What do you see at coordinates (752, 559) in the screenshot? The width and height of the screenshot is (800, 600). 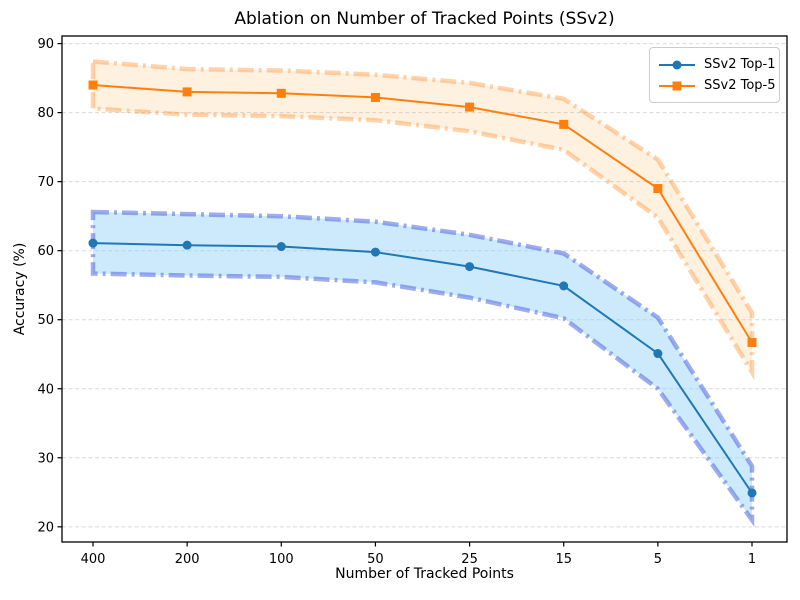 I see `x-tick-label: 1` at bounding box center [752, 559].